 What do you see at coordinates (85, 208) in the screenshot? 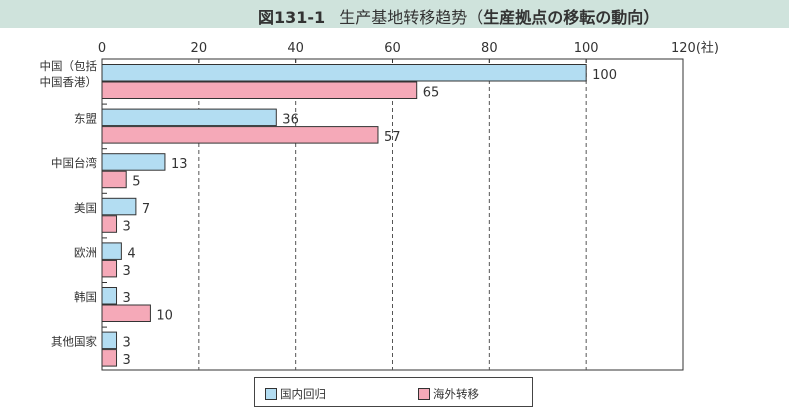
I see `category-label: 美国` at bounding box center [85, 208].